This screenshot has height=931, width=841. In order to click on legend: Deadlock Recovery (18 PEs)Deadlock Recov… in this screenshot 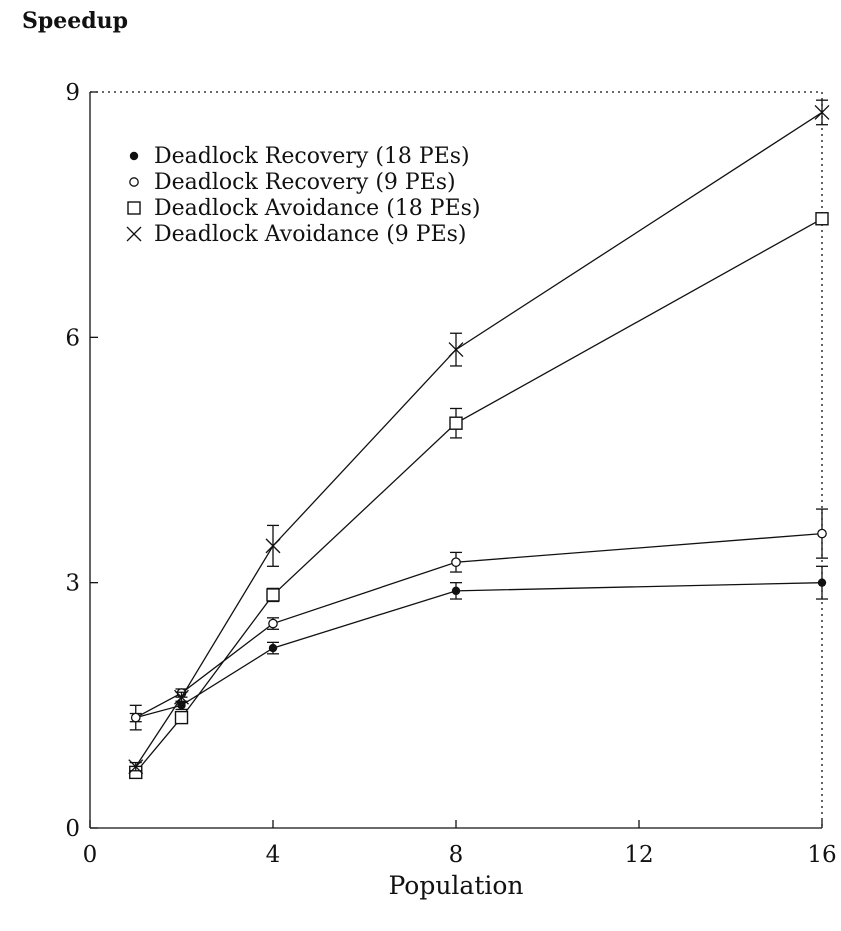, I will do `click(303, 195)`.